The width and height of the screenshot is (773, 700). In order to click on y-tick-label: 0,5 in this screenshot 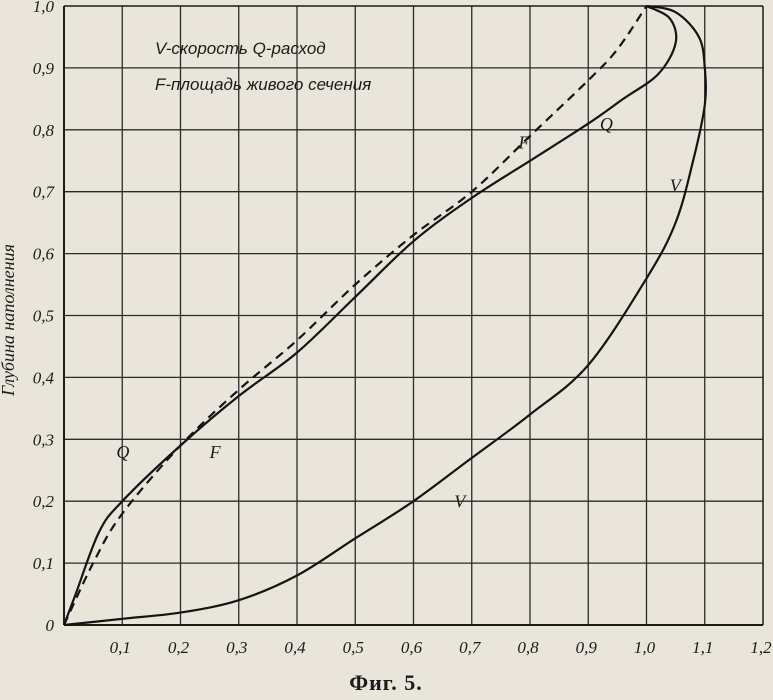, I will do `click(43, 316)`.